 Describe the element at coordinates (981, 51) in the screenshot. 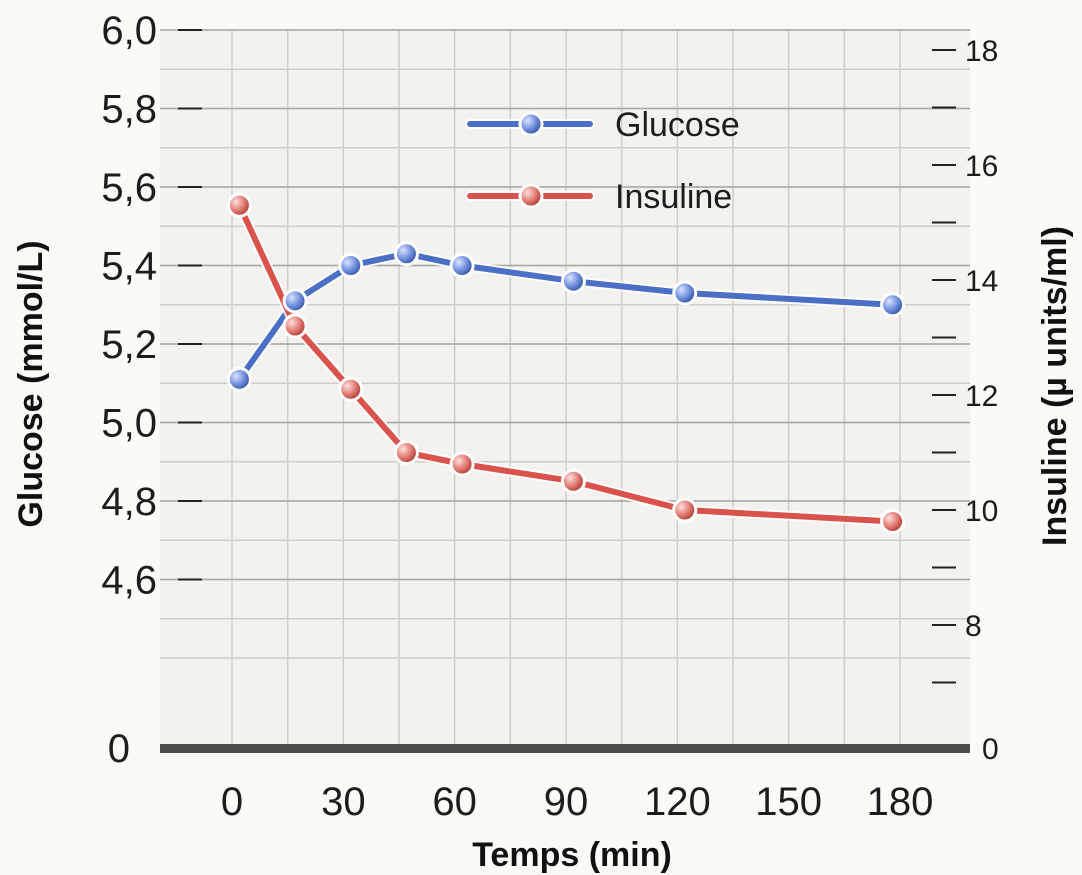

I see `right-tick-label: 18` at that location.